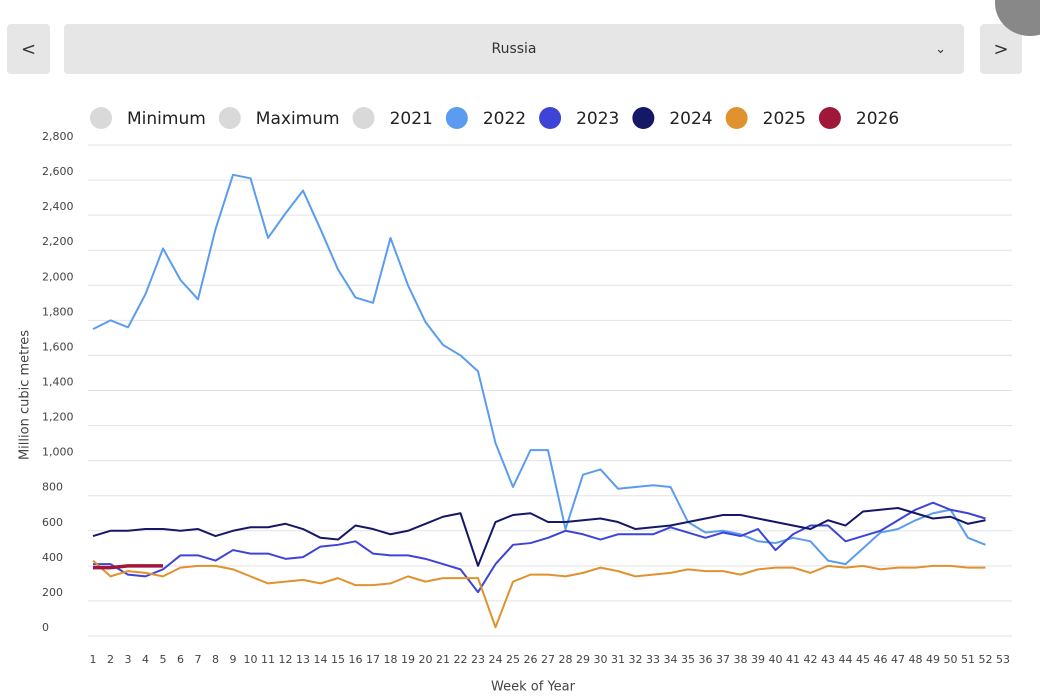 The width and height of the screenshot is (1040, 697). Describe the element at coordinates (215, 659) in the screenshot. I see `x-tick-label: 8` at that location.